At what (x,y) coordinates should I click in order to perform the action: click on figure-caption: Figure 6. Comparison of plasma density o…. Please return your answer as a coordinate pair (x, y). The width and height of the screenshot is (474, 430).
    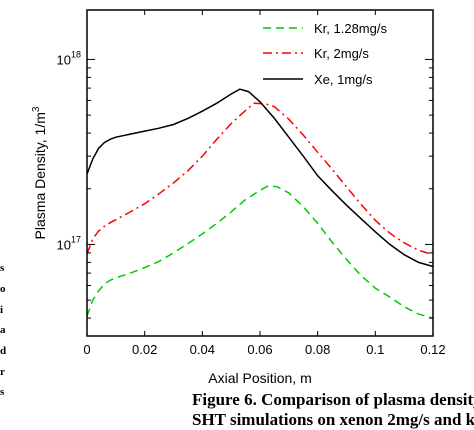
    Looking at the image, I should click on (333, 410).